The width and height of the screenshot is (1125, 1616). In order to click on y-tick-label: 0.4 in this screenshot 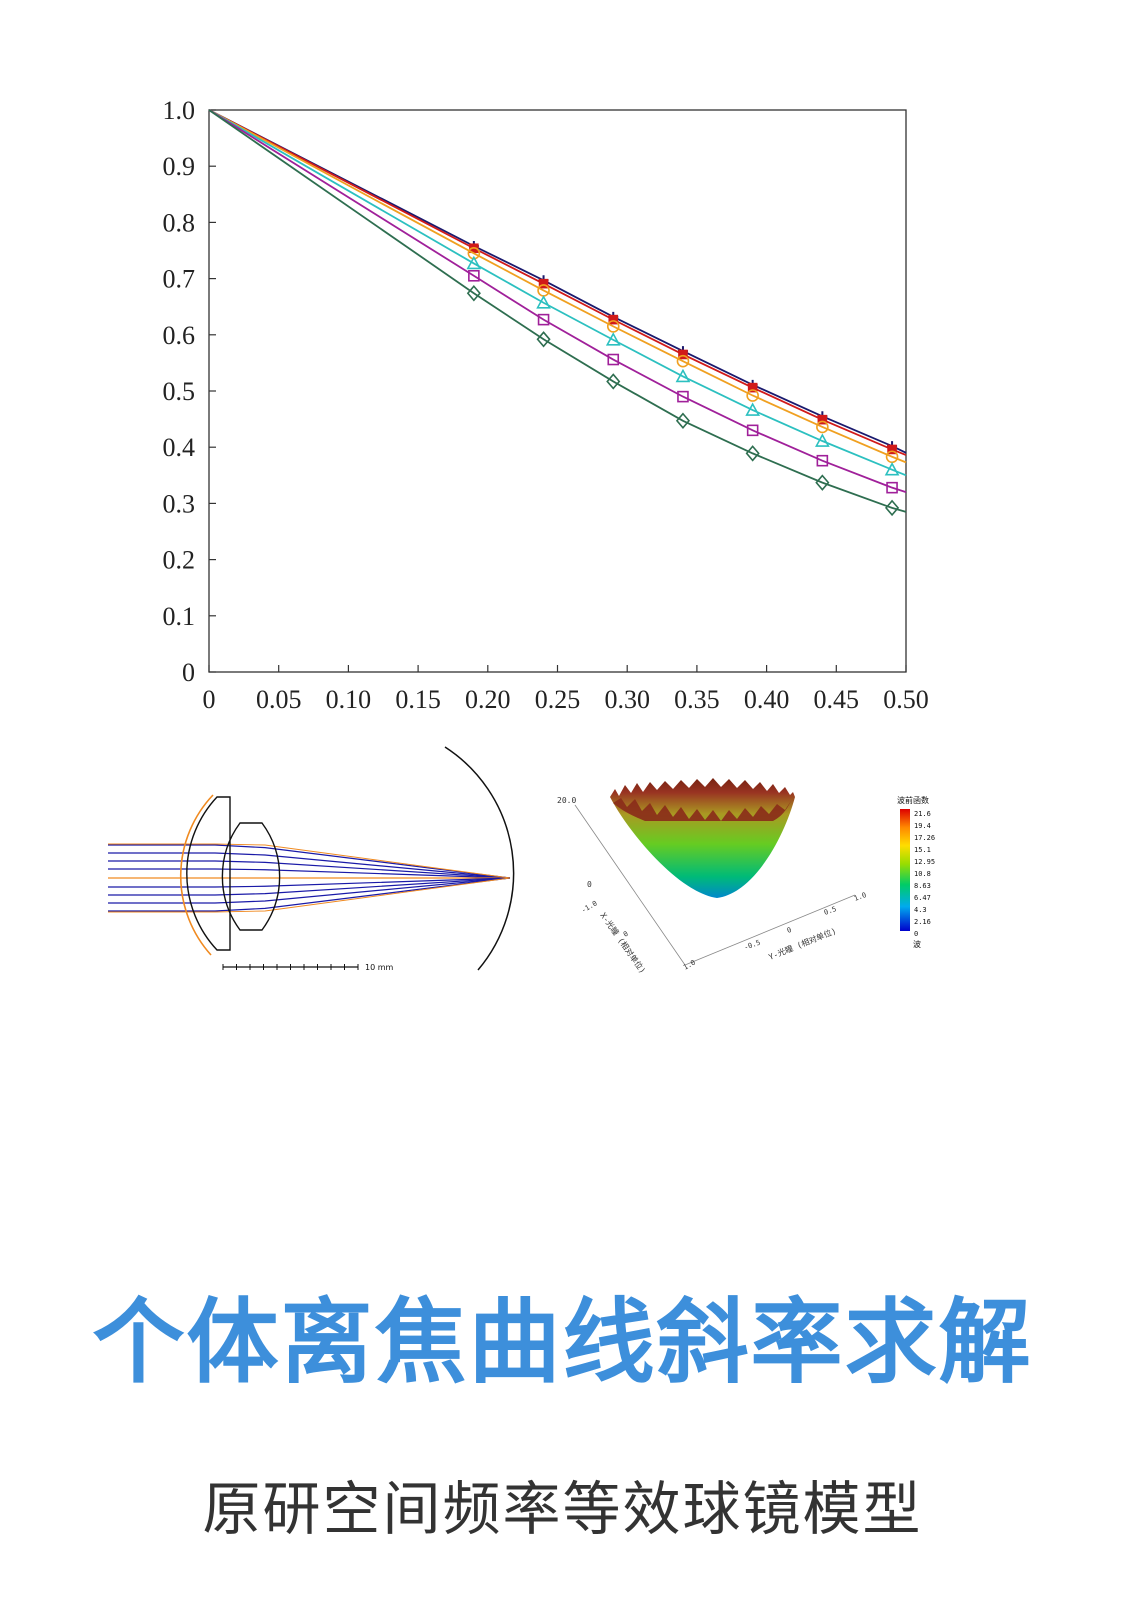, I will do `click(179, 447)`.